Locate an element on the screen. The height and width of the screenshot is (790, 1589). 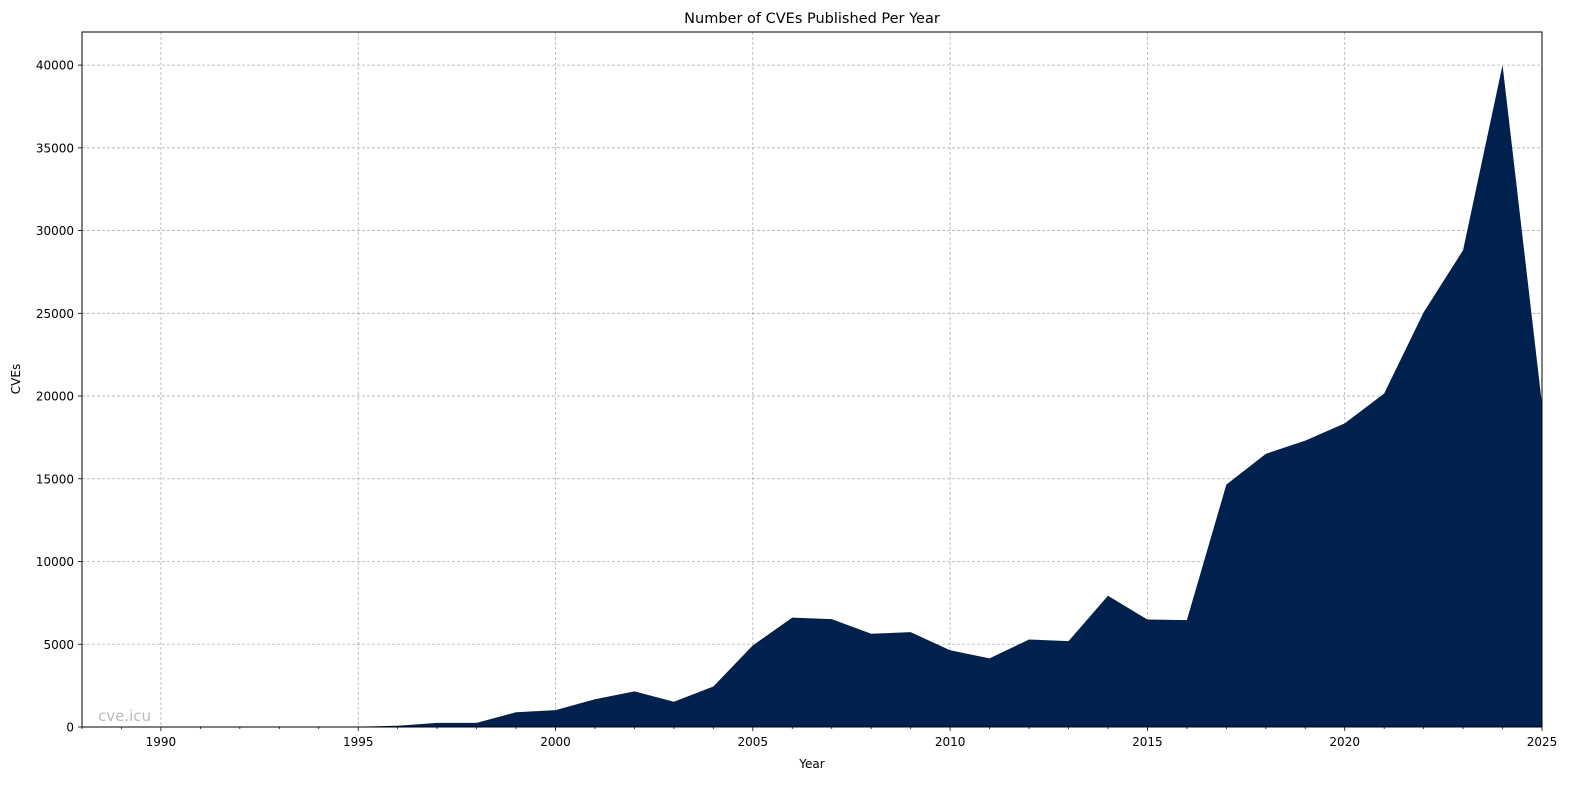
y-tick-label: 0 is located at coordinates (70, 728).